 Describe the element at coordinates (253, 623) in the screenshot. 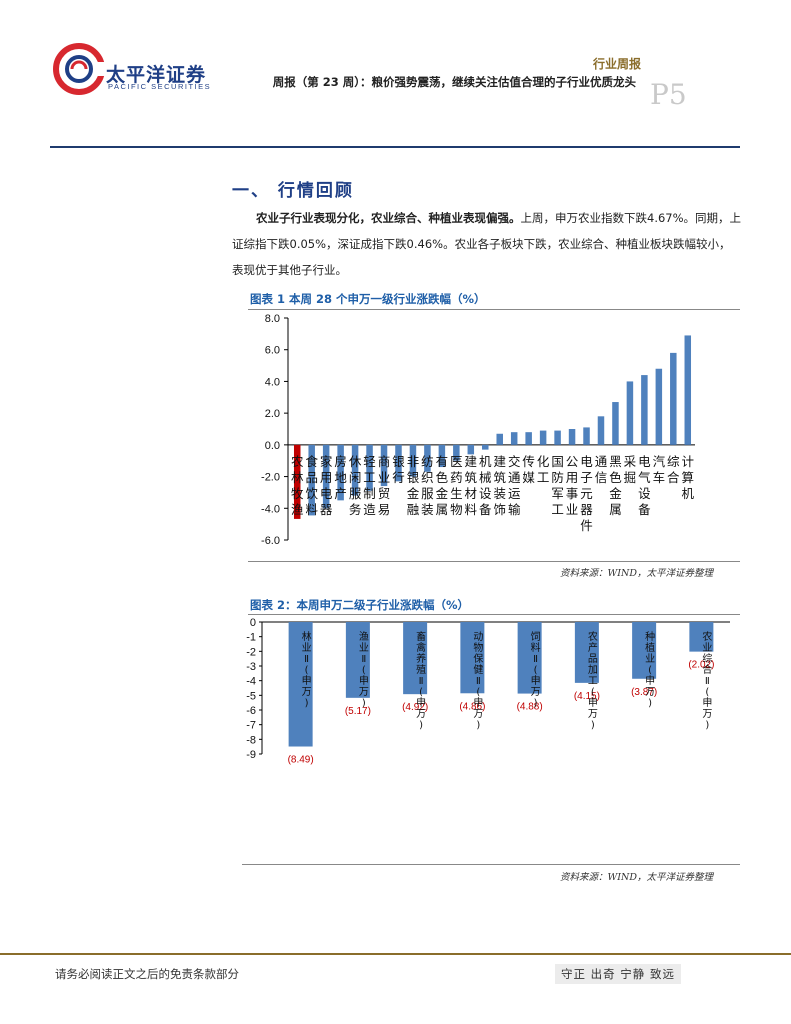

I see `chart2-y-tick-label: 0` at that location.